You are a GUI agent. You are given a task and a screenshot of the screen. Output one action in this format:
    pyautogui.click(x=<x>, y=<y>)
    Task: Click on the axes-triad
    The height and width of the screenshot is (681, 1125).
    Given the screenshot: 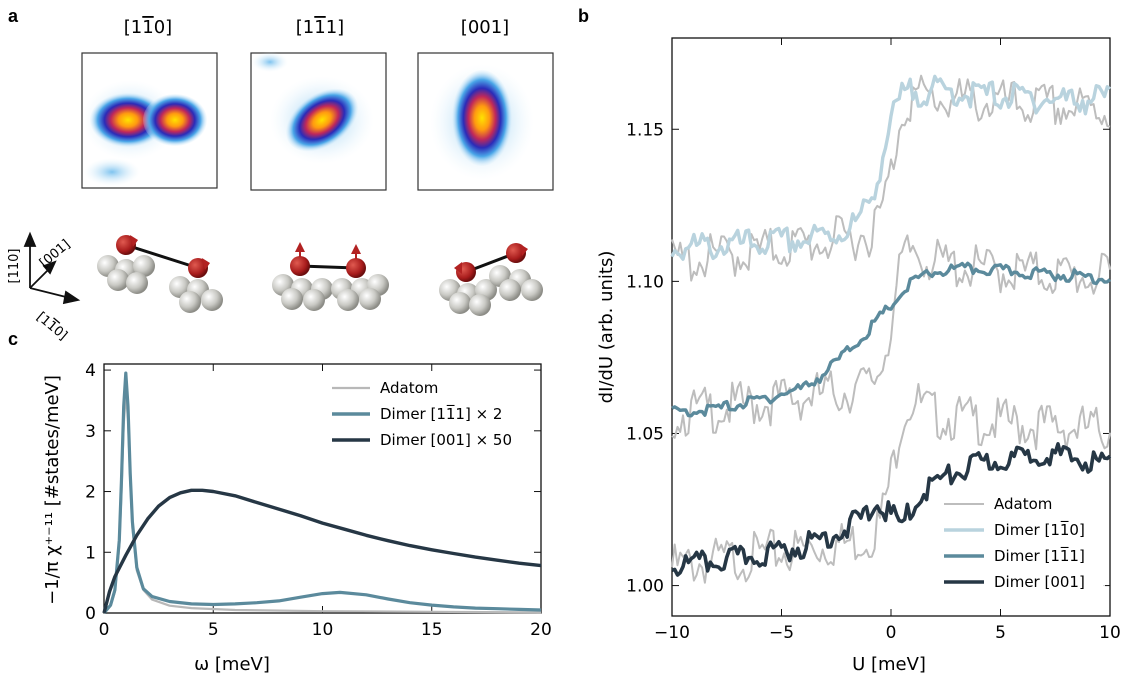 What is the action you would take?
    pyautogui.click(x=52, y=268)
    